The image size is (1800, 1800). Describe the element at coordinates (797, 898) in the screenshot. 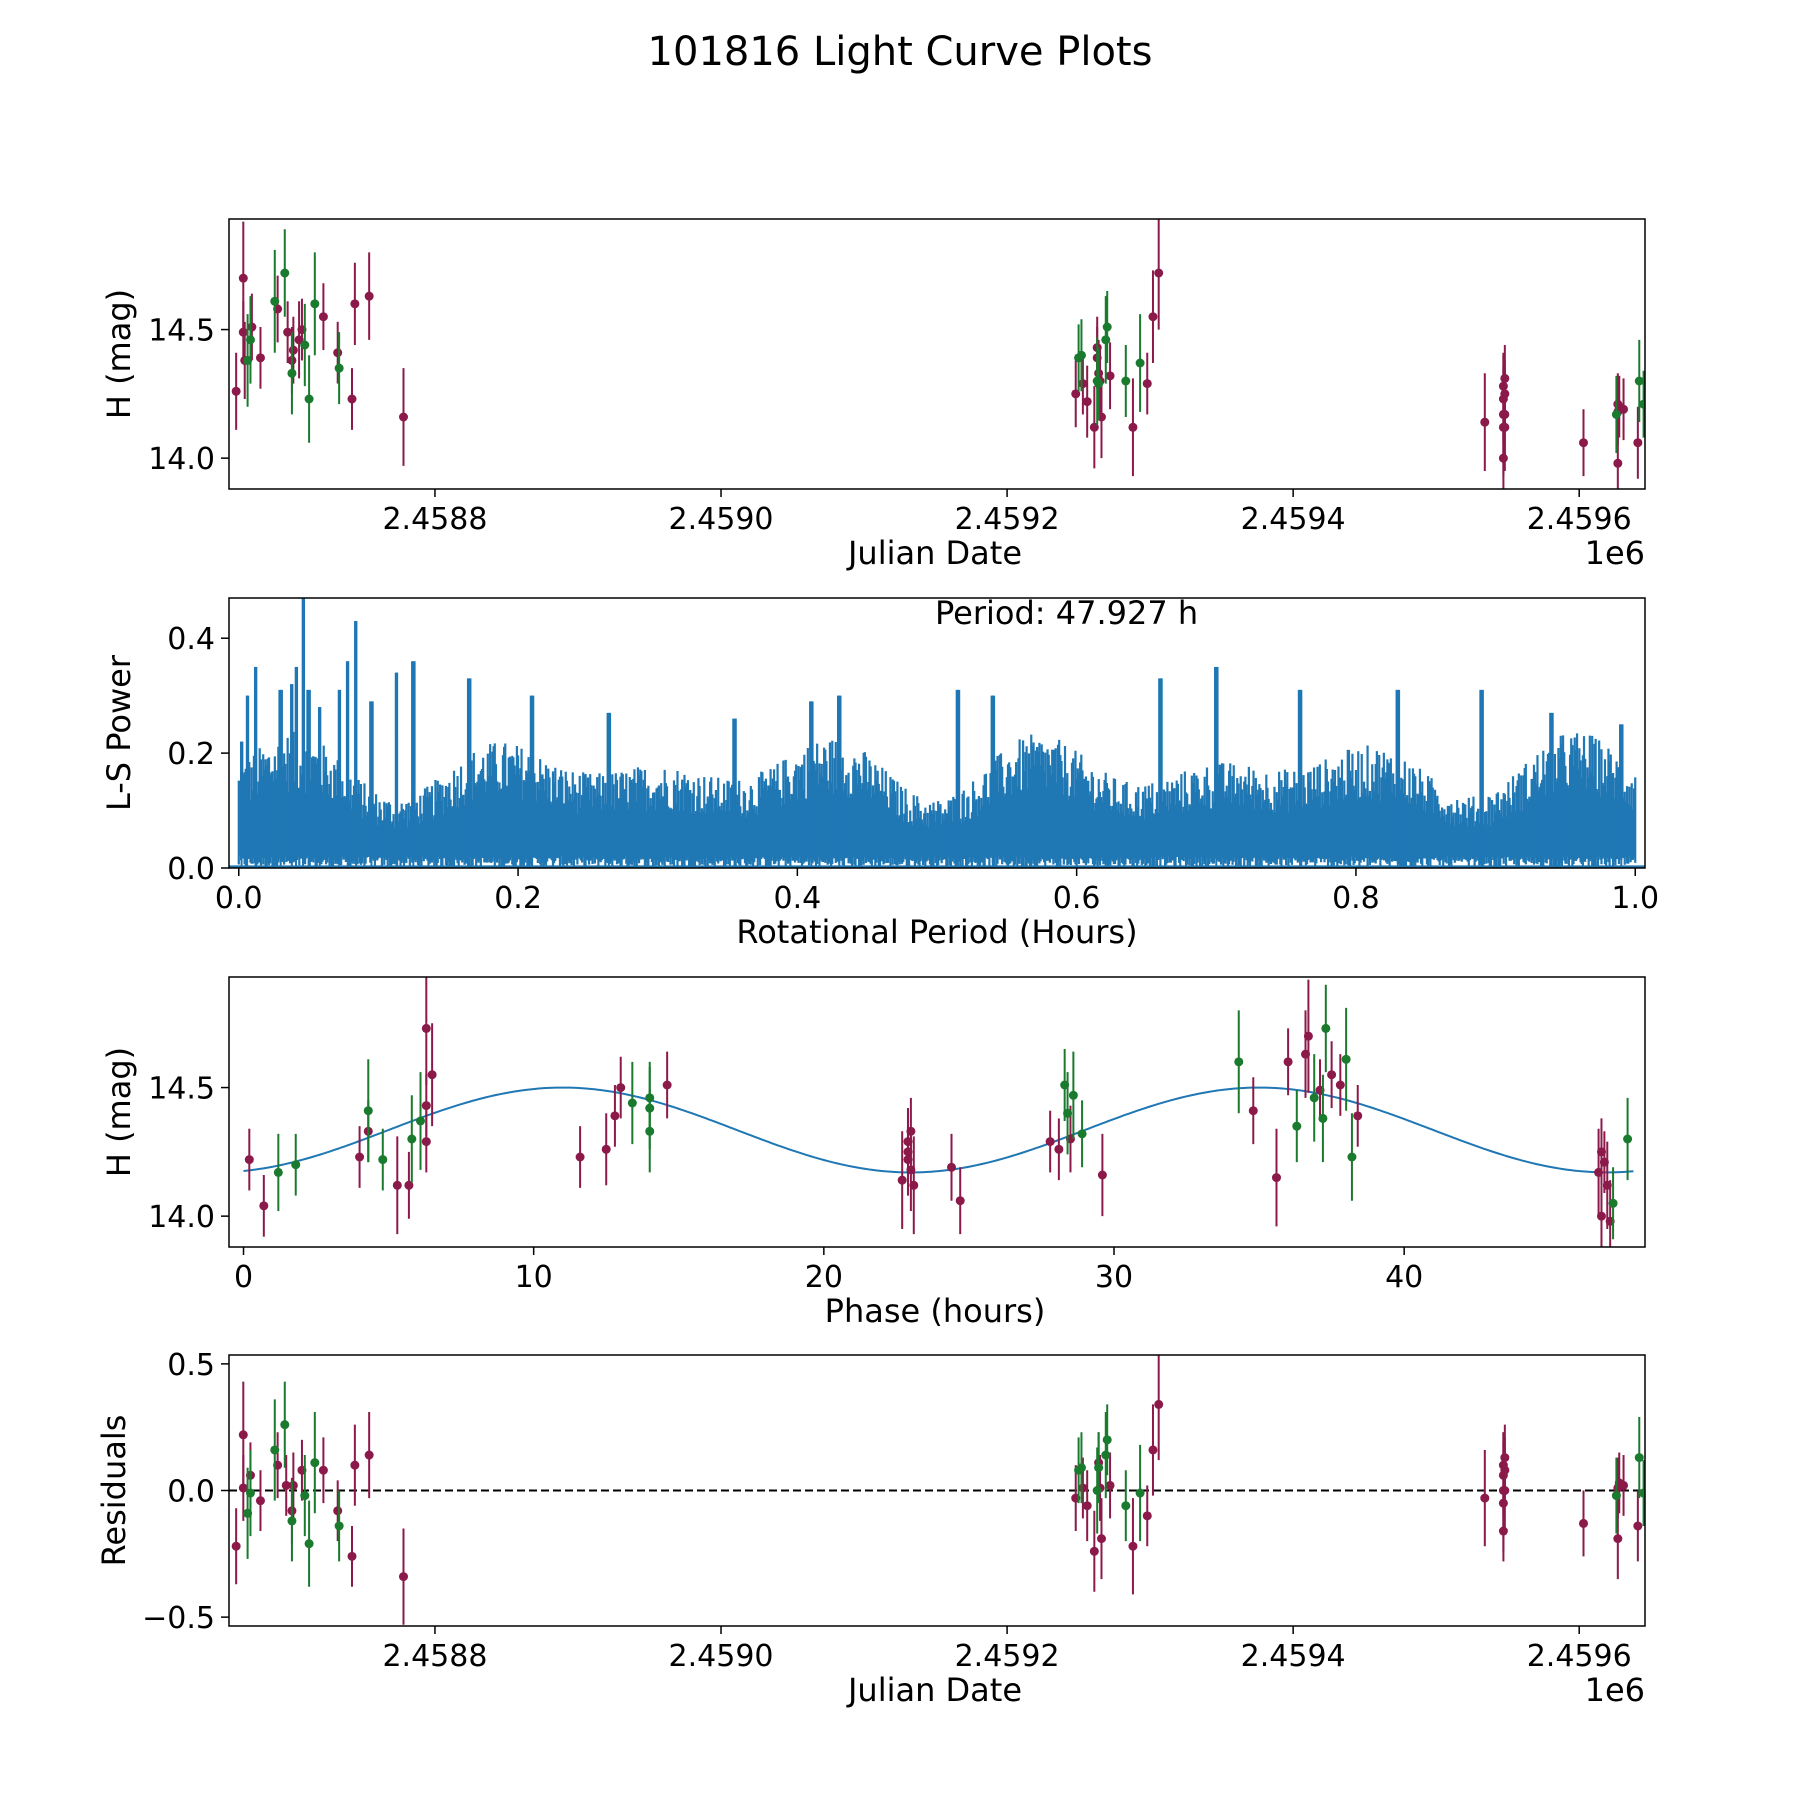

I see `x-tick-label: 0.4` at that location.